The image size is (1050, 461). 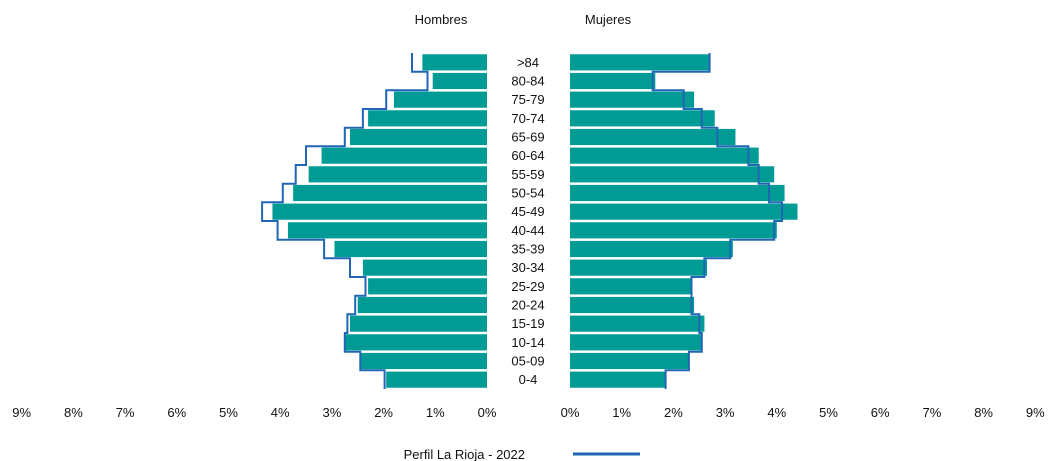 What do you see at coordinates (673, 412) in the screenshot?
I see `x-tick-right: 2%` at bounding box center [673, 412].